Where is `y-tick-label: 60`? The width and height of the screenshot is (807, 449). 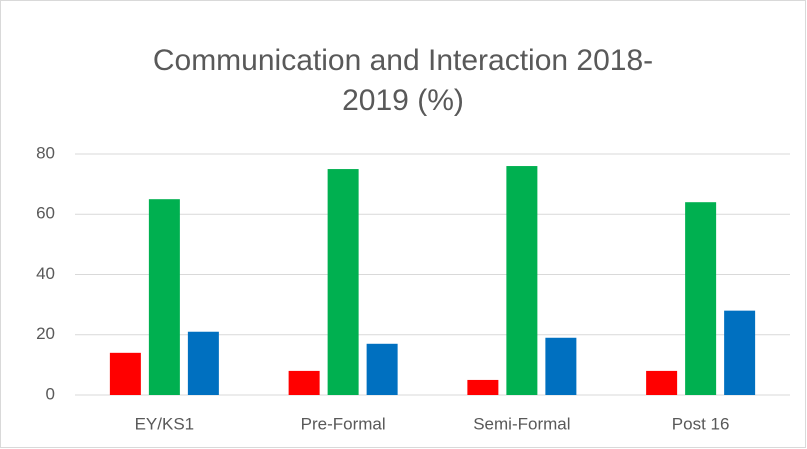
y-tick-label: 60 is located at coordinates (45, 213).